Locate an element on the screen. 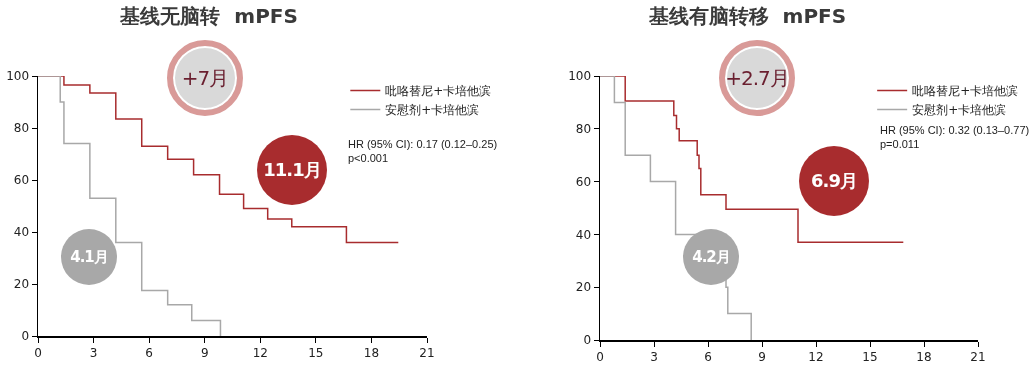  annotation: 4.1月 is located at coordinates (89, 257).